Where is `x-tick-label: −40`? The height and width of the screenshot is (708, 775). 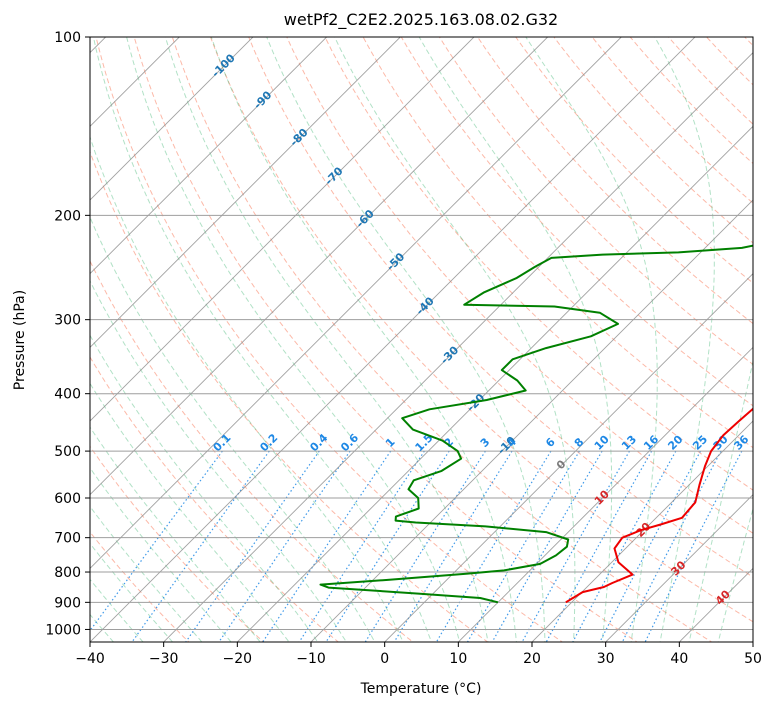
x-tick-label: −40 is located at coordinates (90, 659).